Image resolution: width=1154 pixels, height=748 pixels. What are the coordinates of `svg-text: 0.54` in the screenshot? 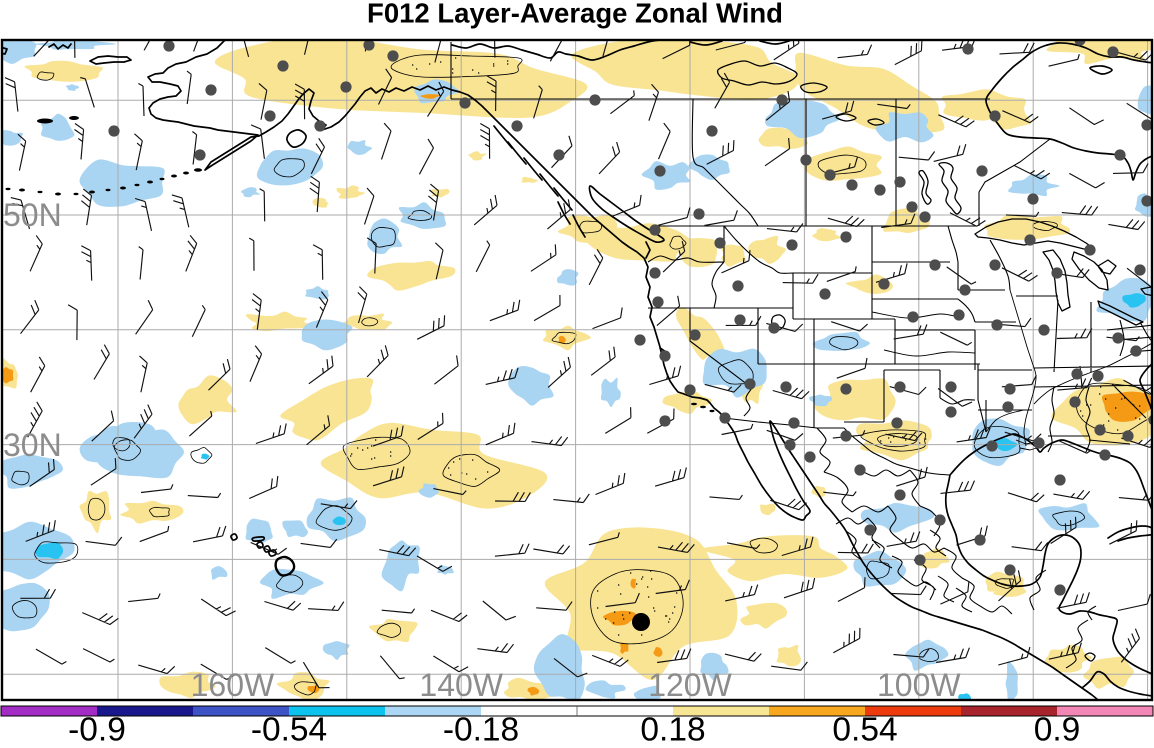 It's located at (864, 728).